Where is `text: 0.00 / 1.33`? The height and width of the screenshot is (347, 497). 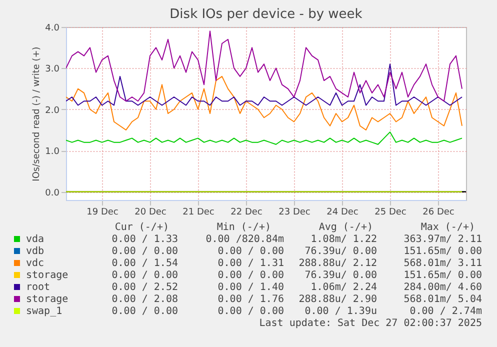 text: 0.00 / 1.33 is located at coordinates (145, 239).